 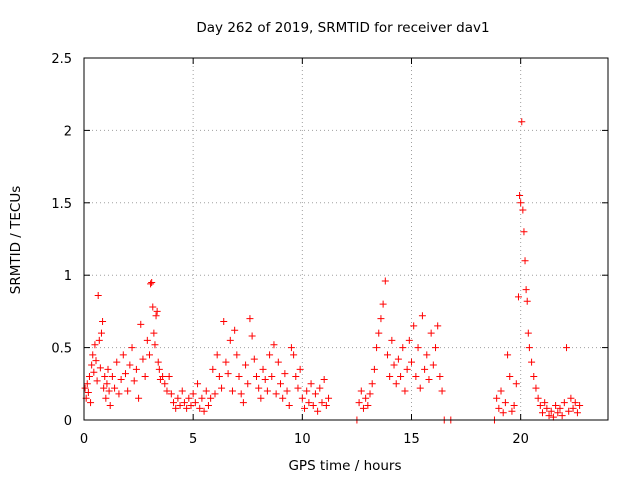 I want to click on x-tick-label: 15, so click(x=411, y=439).